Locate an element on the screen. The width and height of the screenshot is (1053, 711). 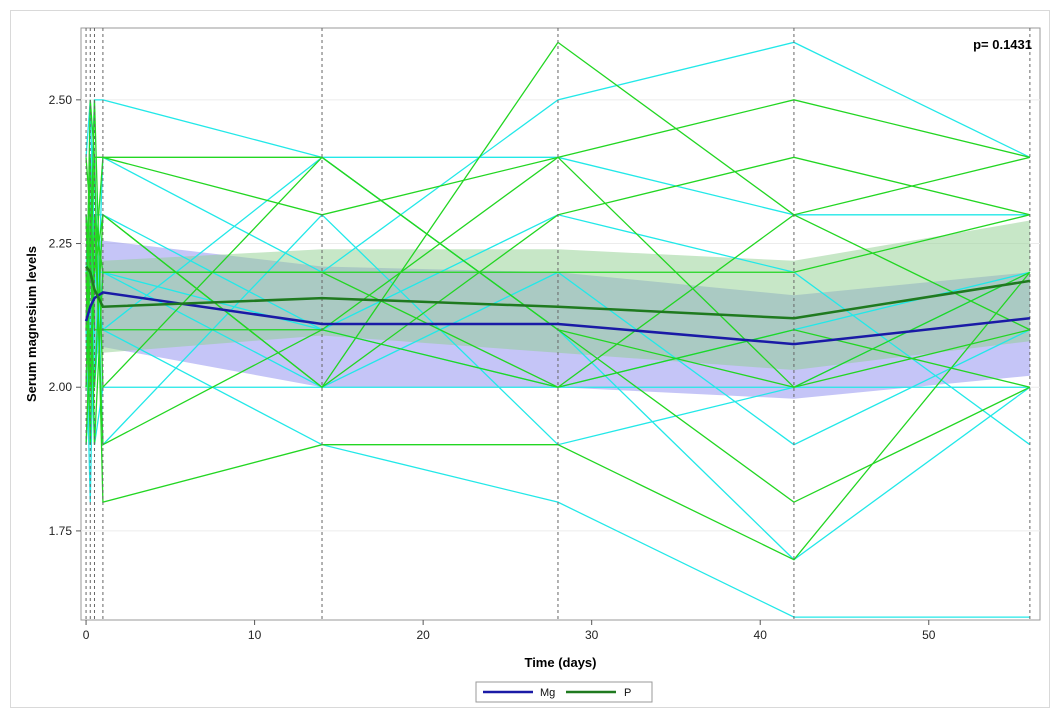
y-tick-label: 2.25 is located at coordinates (61, 244).